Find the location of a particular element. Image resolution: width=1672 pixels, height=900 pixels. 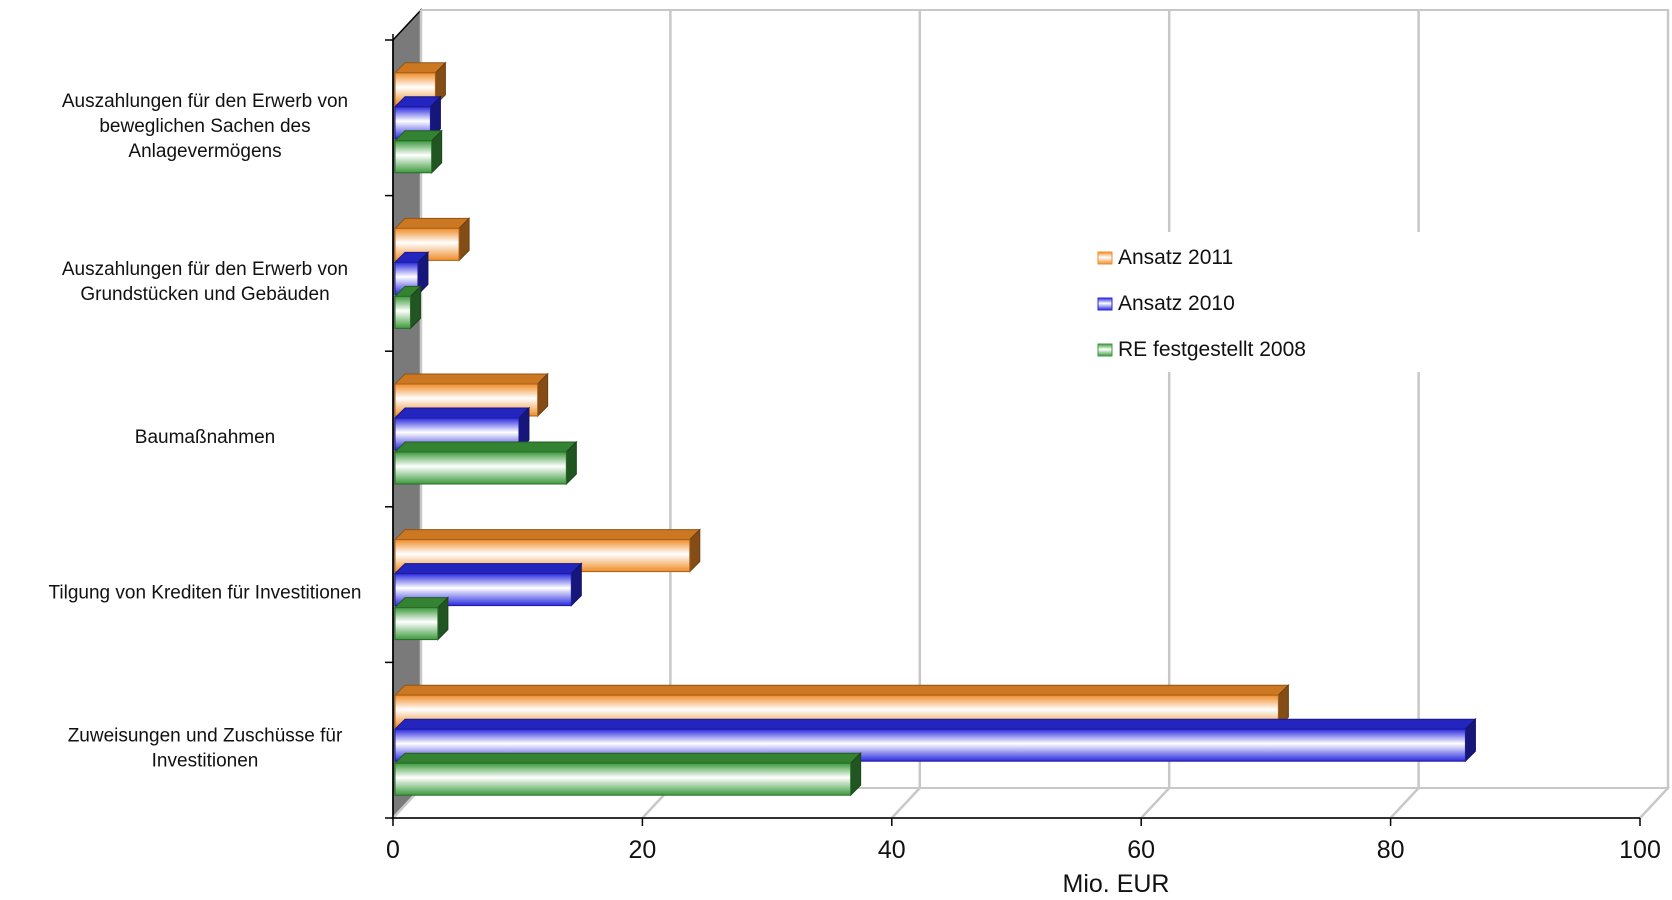

category-label-line: Tilgung von Krediten für Investitionen is located at coordinates (205, 593).